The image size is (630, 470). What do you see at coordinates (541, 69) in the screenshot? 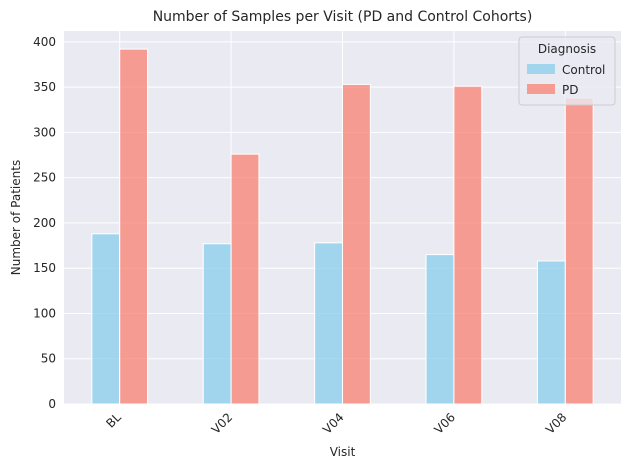
I see `legend-swatch-control` at bounding box center [541, 69].